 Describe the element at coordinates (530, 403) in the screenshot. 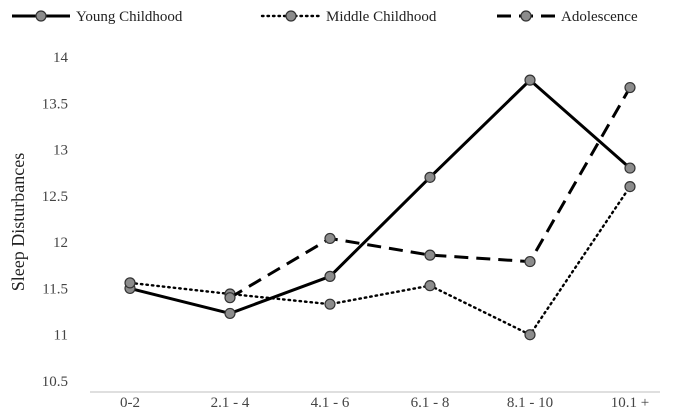

I see `x-tick-label: 8.1 - 10` at that location.